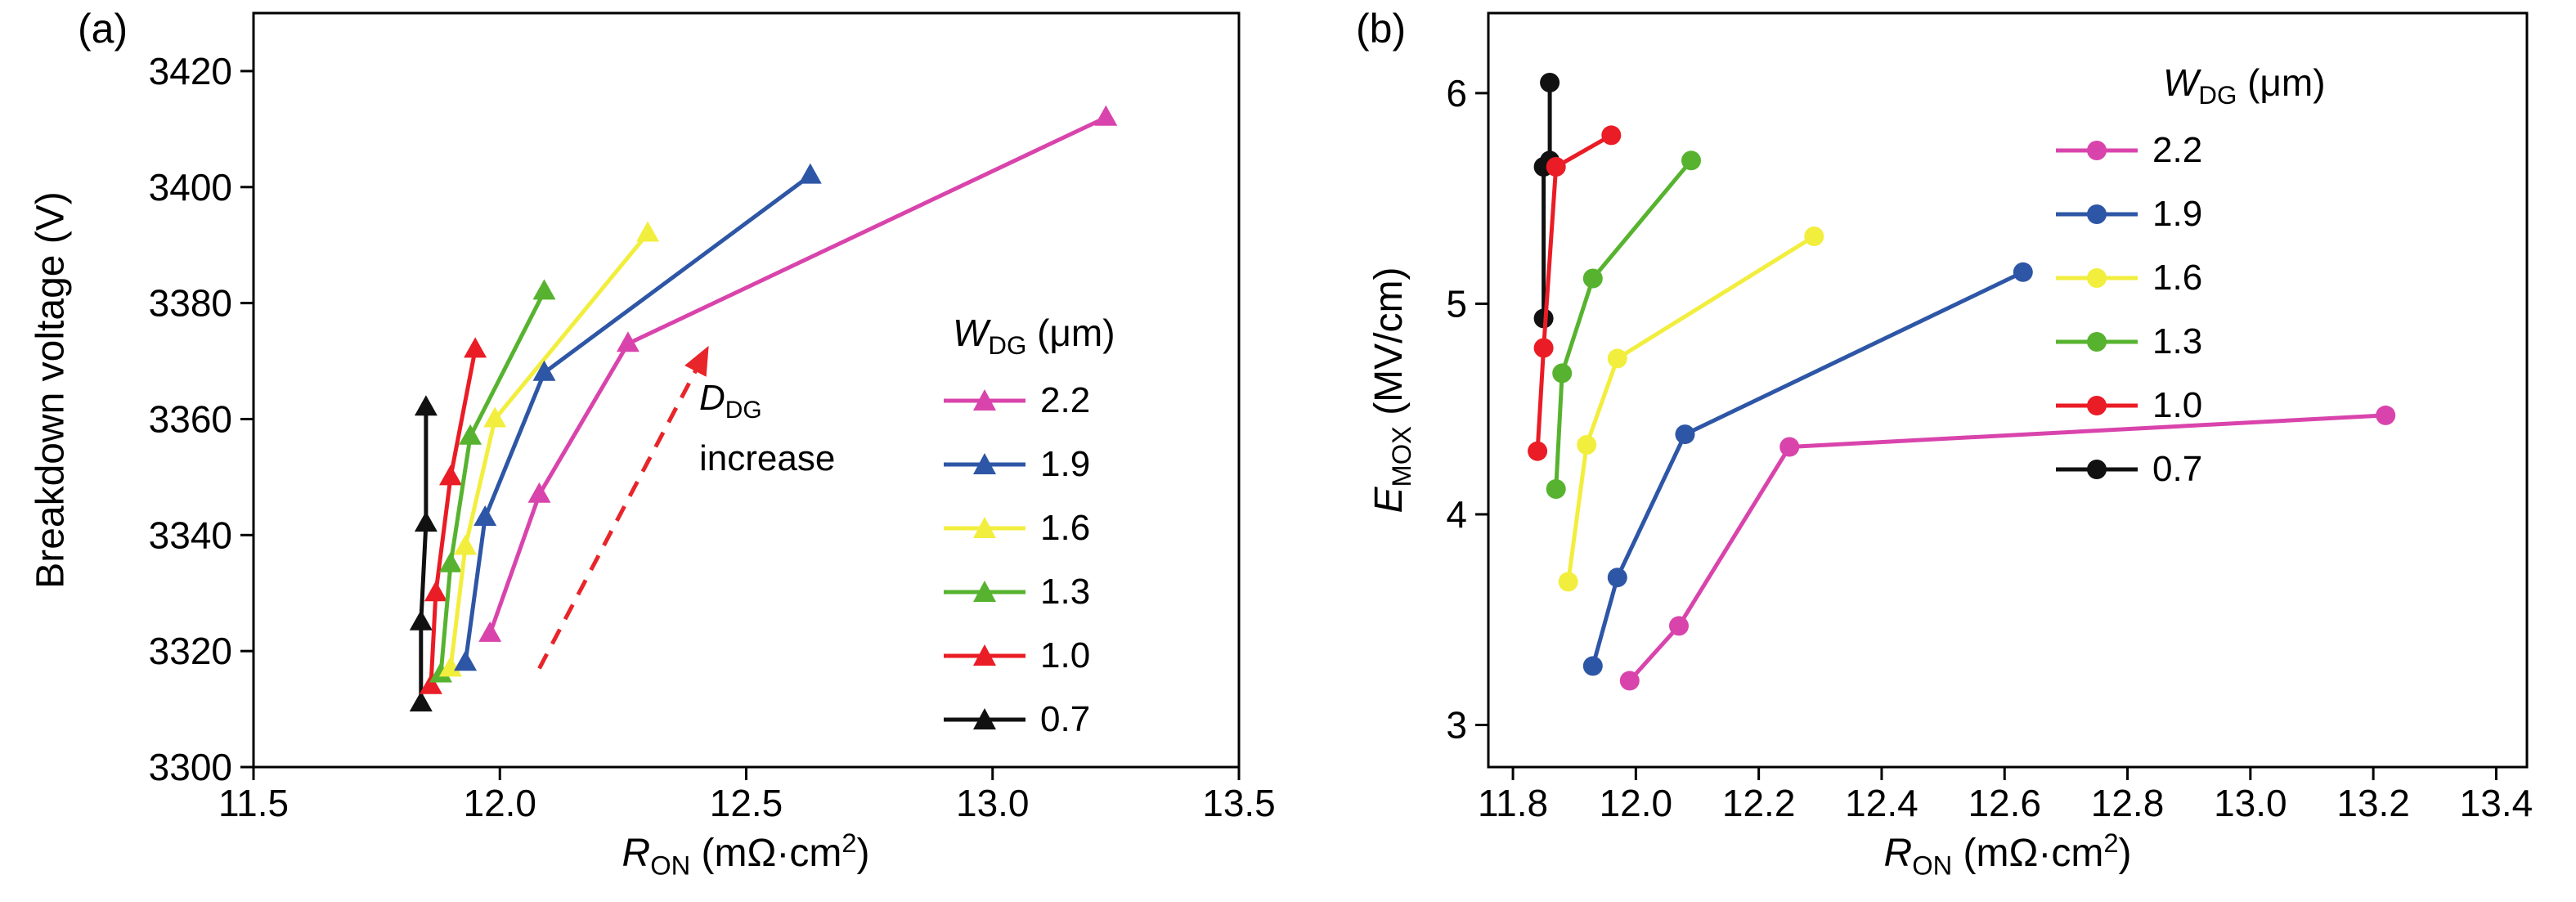 Image resolution: width=2576 pixels, height=902 pixels. I want to click on svg-text: 5, so click(1457, 303).